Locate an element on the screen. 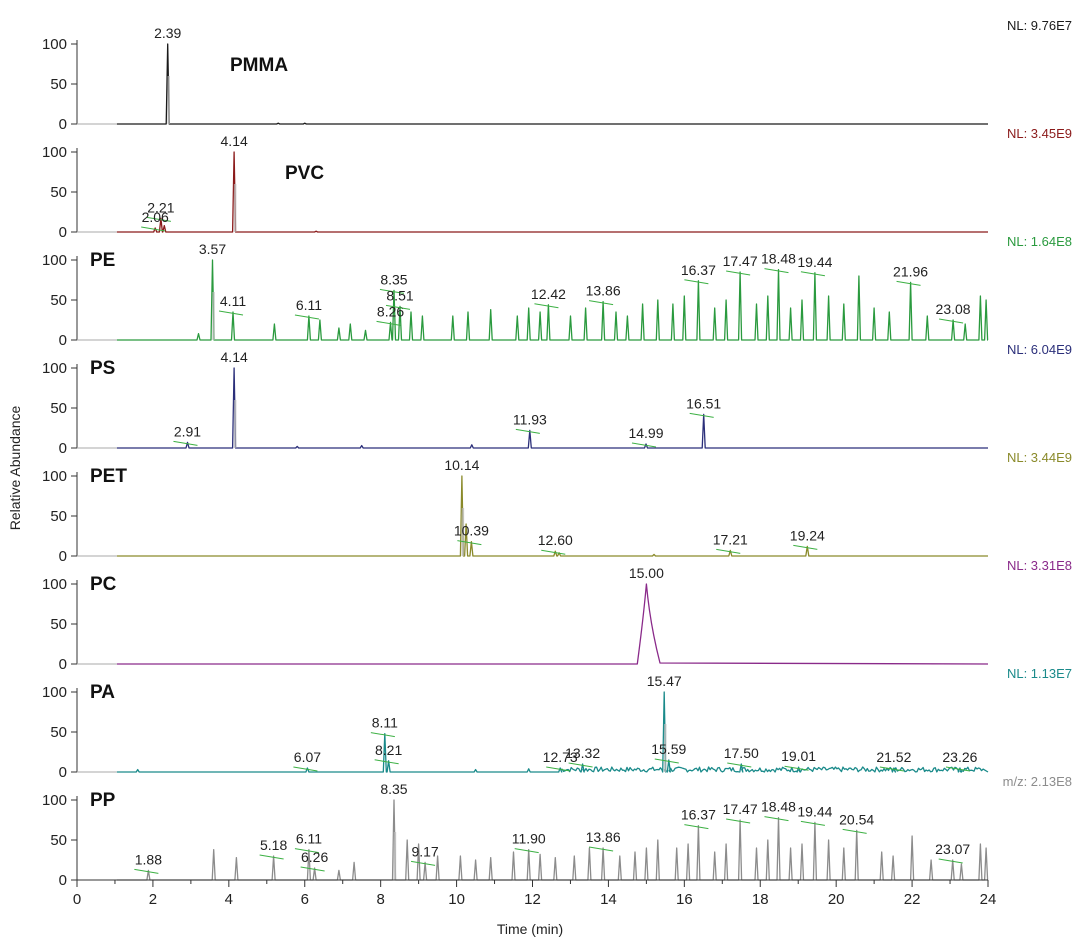 The image size is (1080, 946). x-axis-title: Time (min) is located at coordinates (530, 929).